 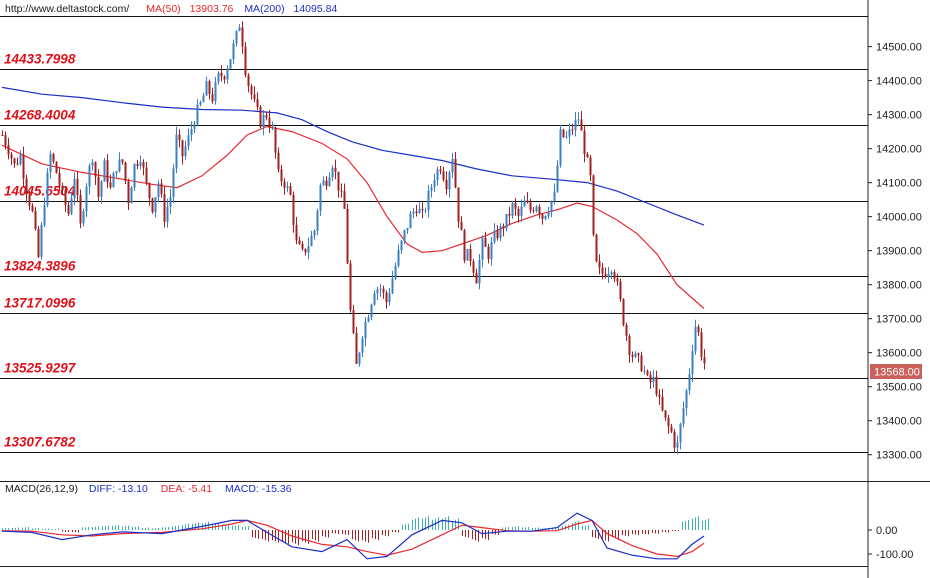 What do you see at coordinates (264, 9) in the screenshot?
I see `ma200-label: MA(200)` at bounding box center [264, 9].